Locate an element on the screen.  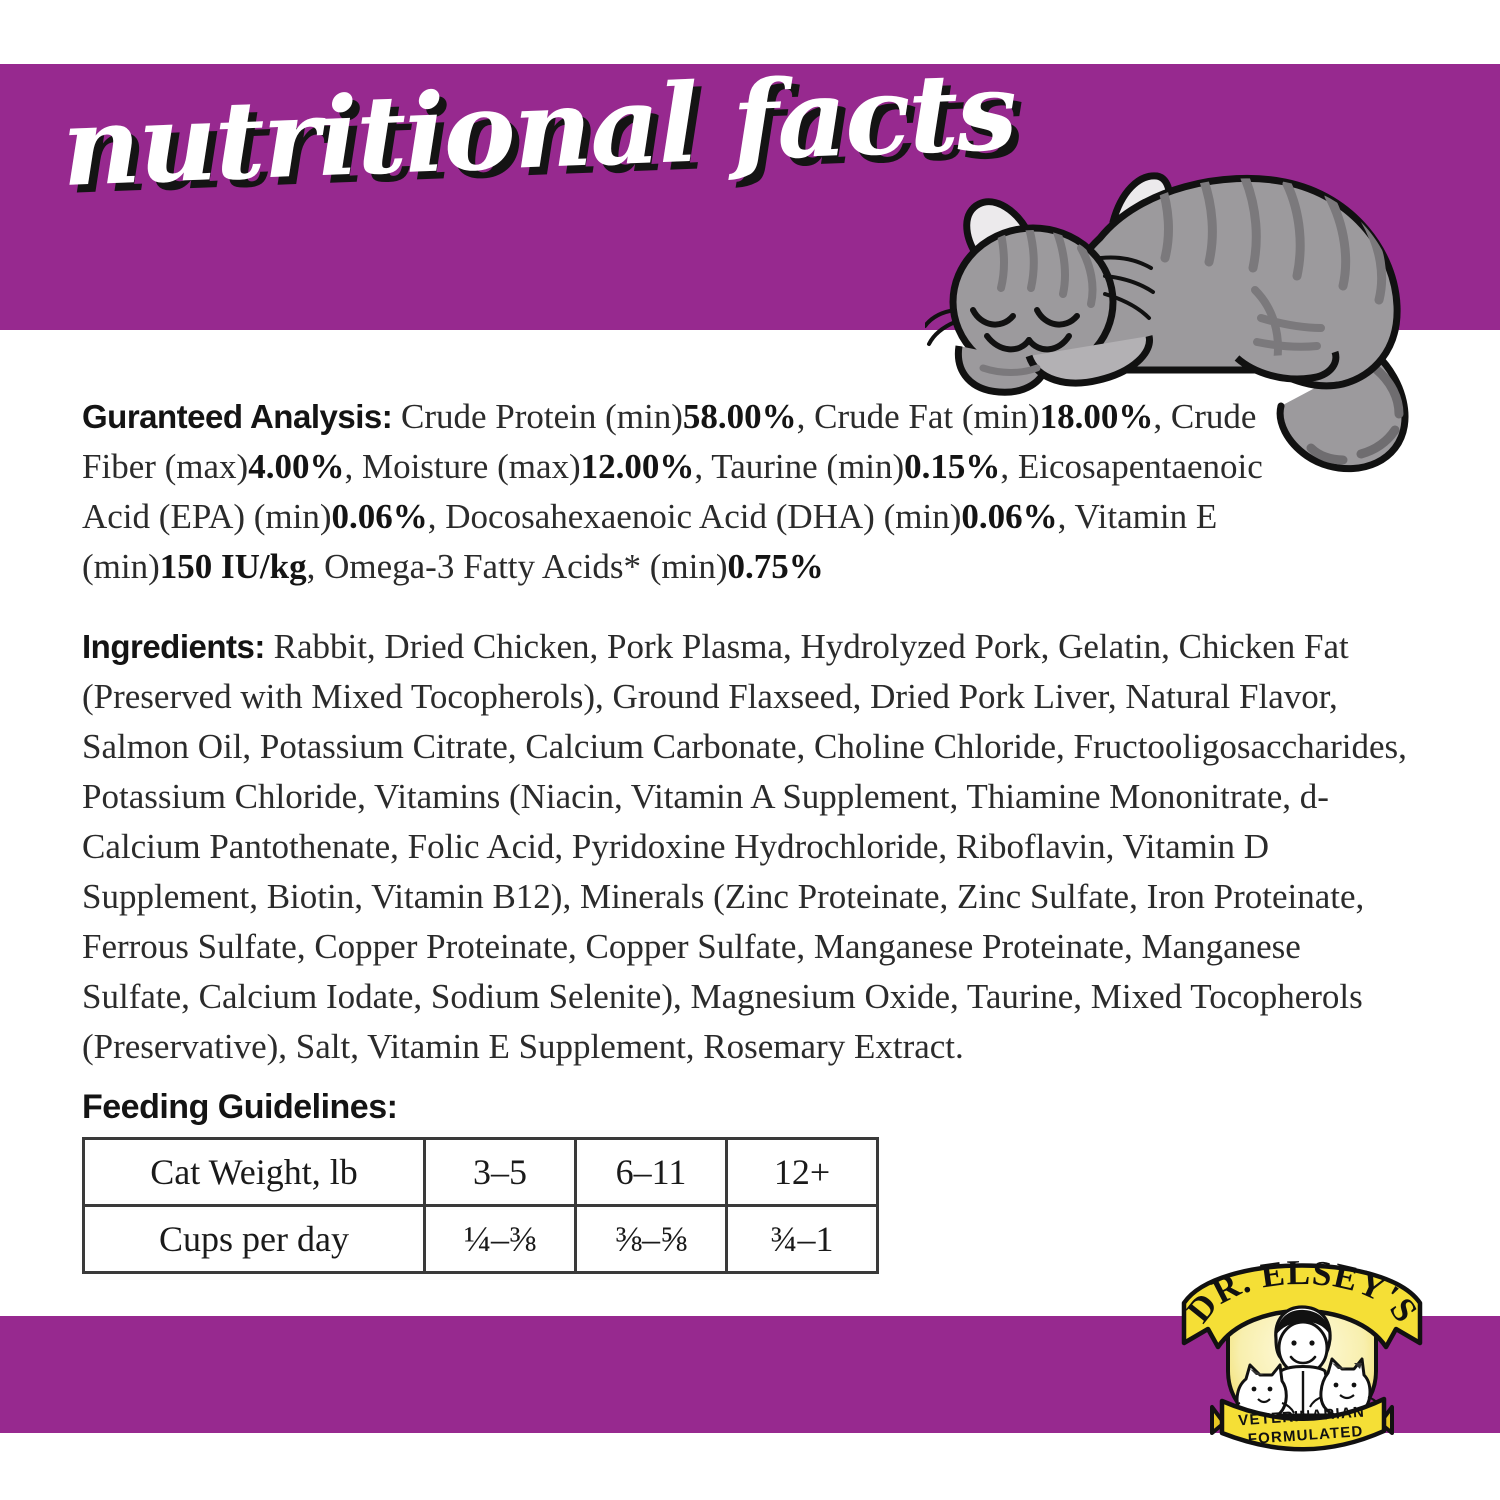
dr-elseys-logo: DR. ELSEY'S VETERINARIAN is located at coordinates (1302, 1349).